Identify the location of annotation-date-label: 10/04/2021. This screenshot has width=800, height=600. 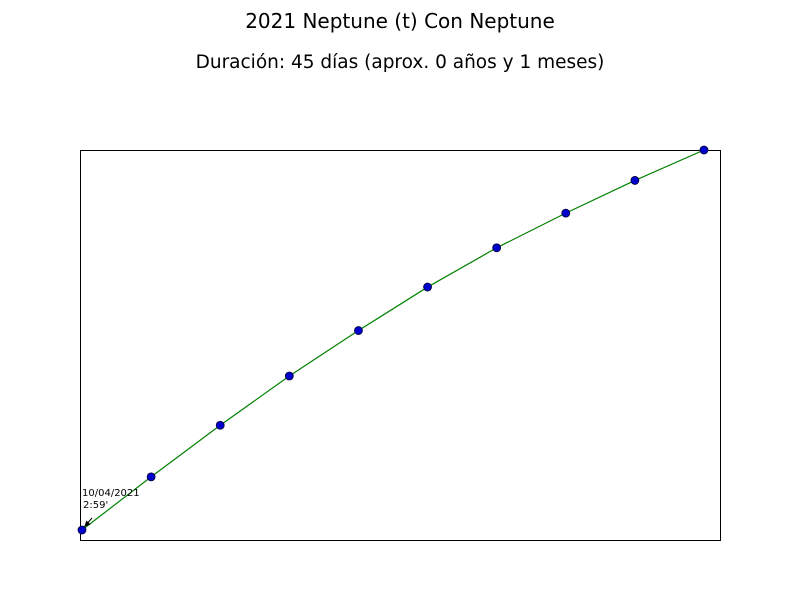
(111, 493).